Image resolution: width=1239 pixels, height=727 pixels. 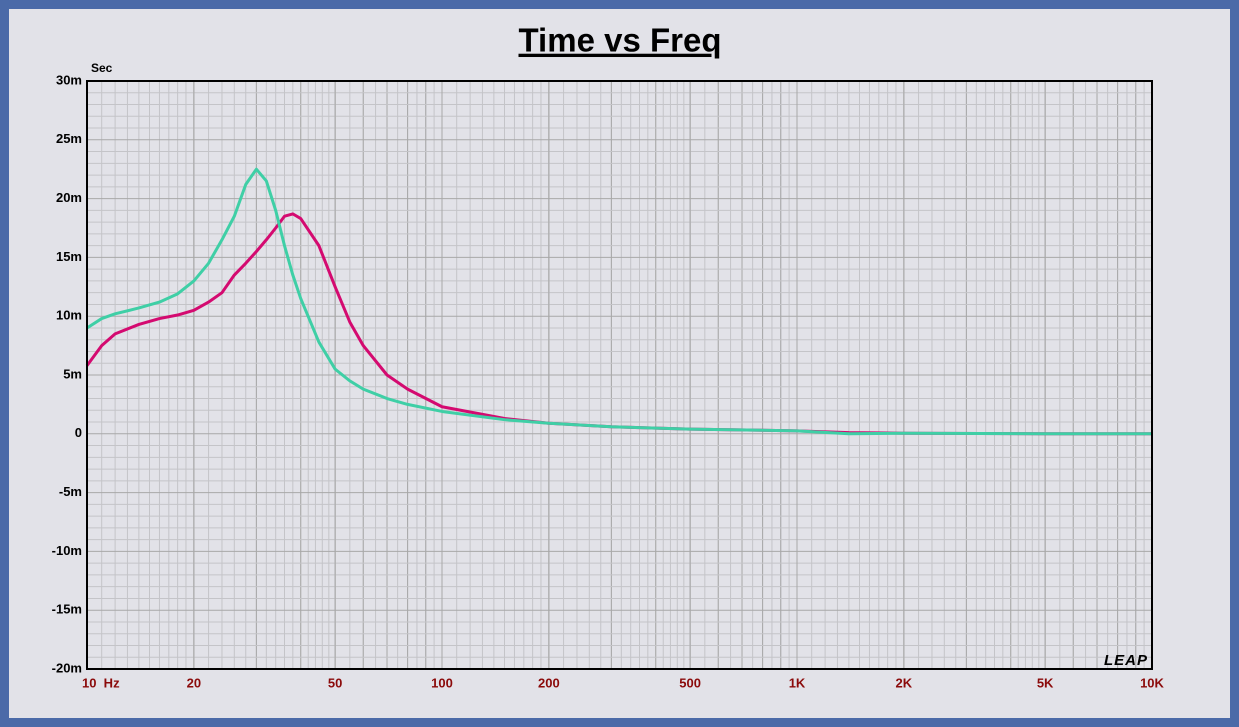 I want to click on y-tick-label: 5m, so click(x=72, y=373).